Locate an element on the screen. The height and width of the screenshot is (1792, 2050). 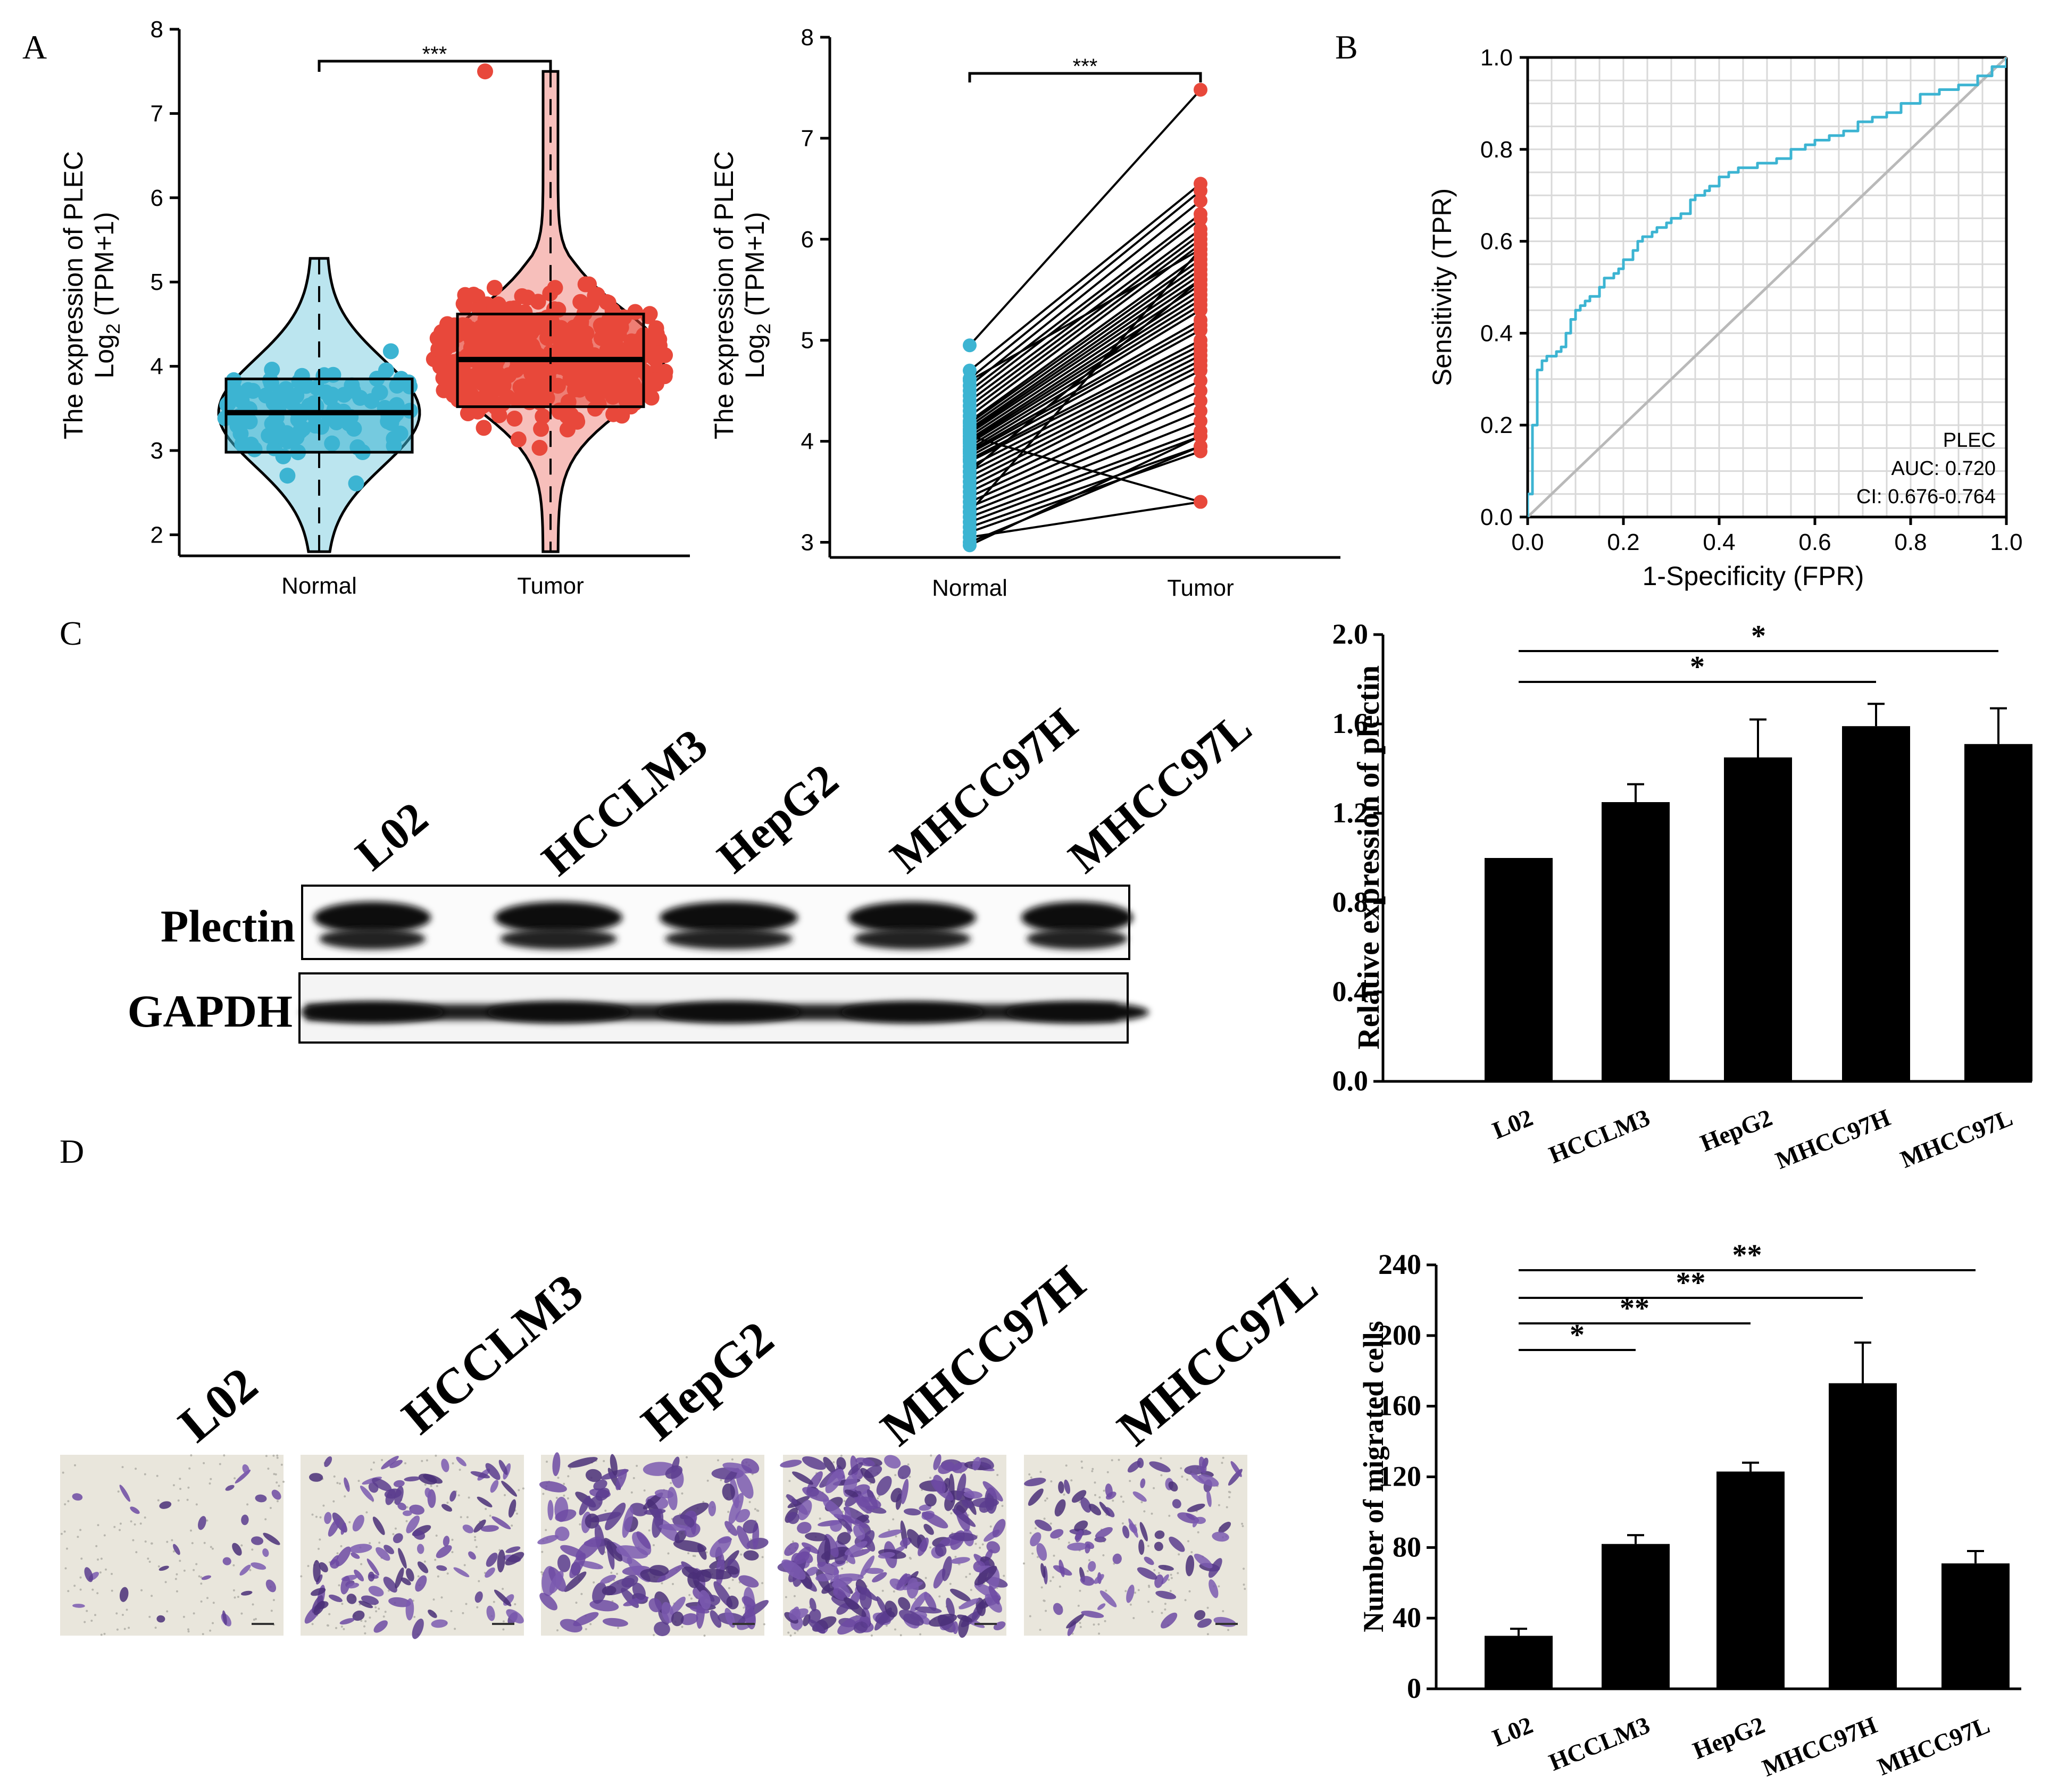
d-ytick-label-160: 160 is located at coordinates (1399, 1406).